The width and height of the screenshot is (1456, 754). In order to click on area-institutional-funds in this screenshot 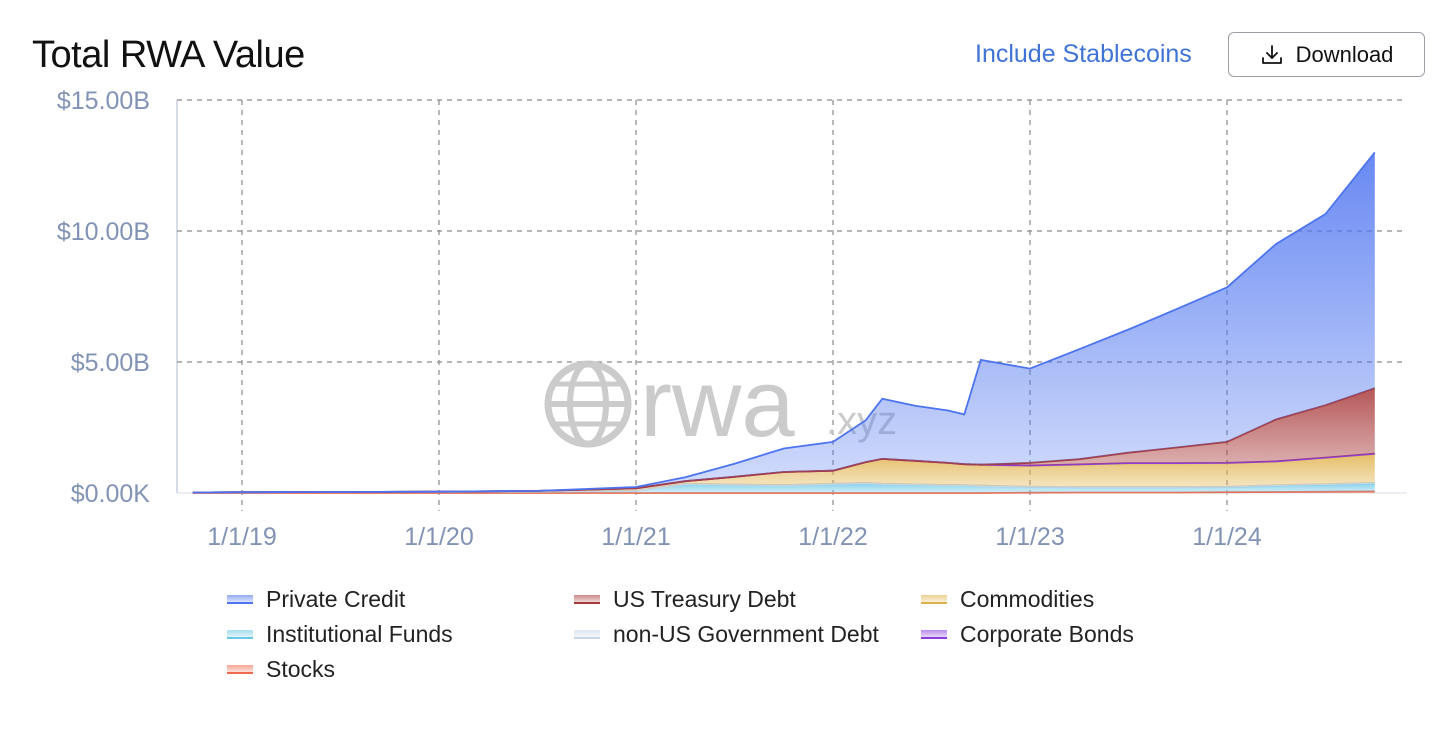, I will do `click(783, 488)`.